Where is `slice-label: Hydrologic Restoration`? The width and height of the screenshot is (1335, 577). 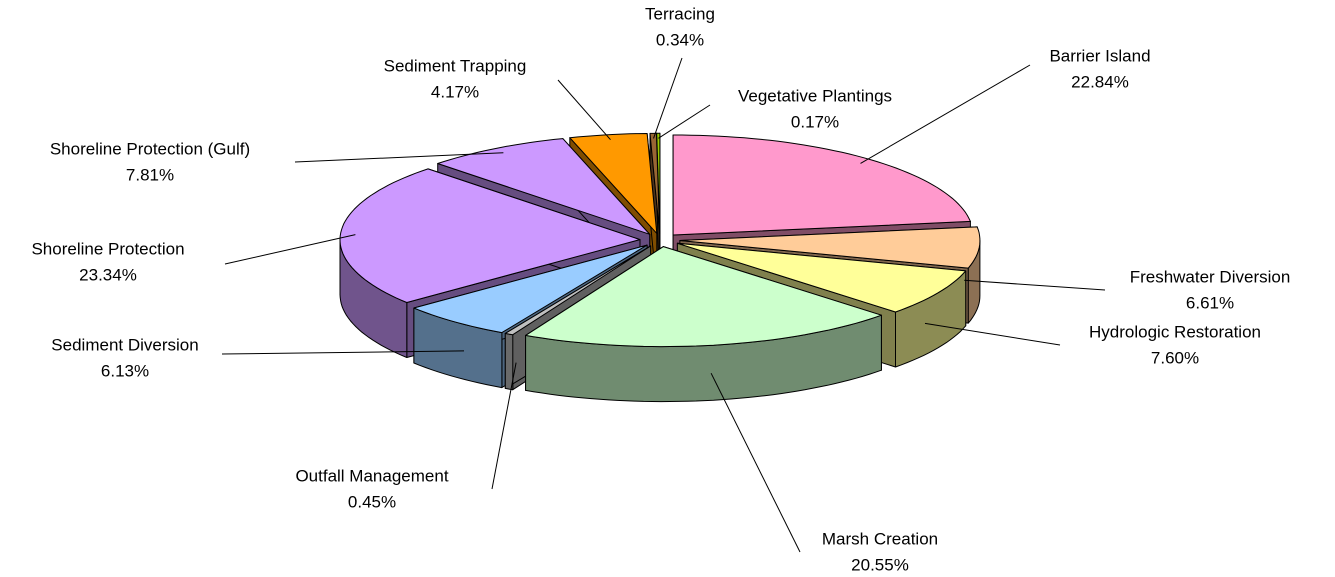 slice-label: Hydrologic Restoration is located at coordinates (1175, 331).